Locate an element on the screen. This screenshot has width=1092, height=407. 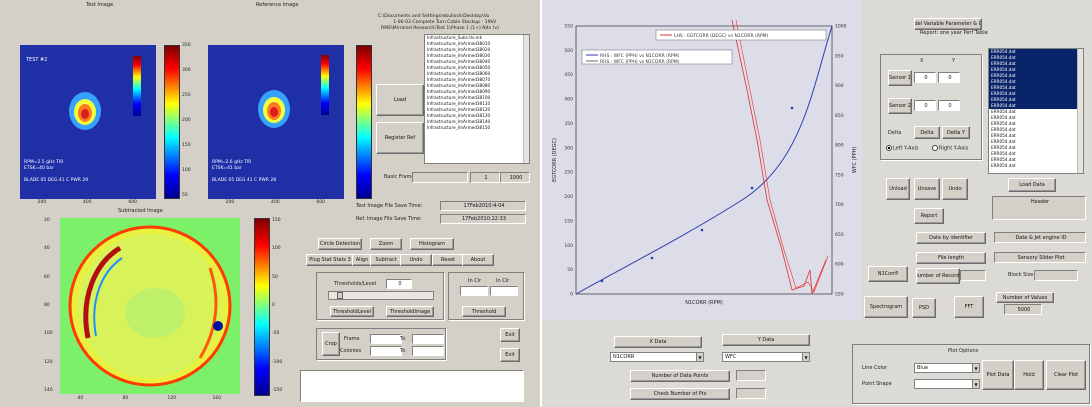
image-file-list-item: Infrastructure_ImArmed38130 is located at coordinates (459, 115).